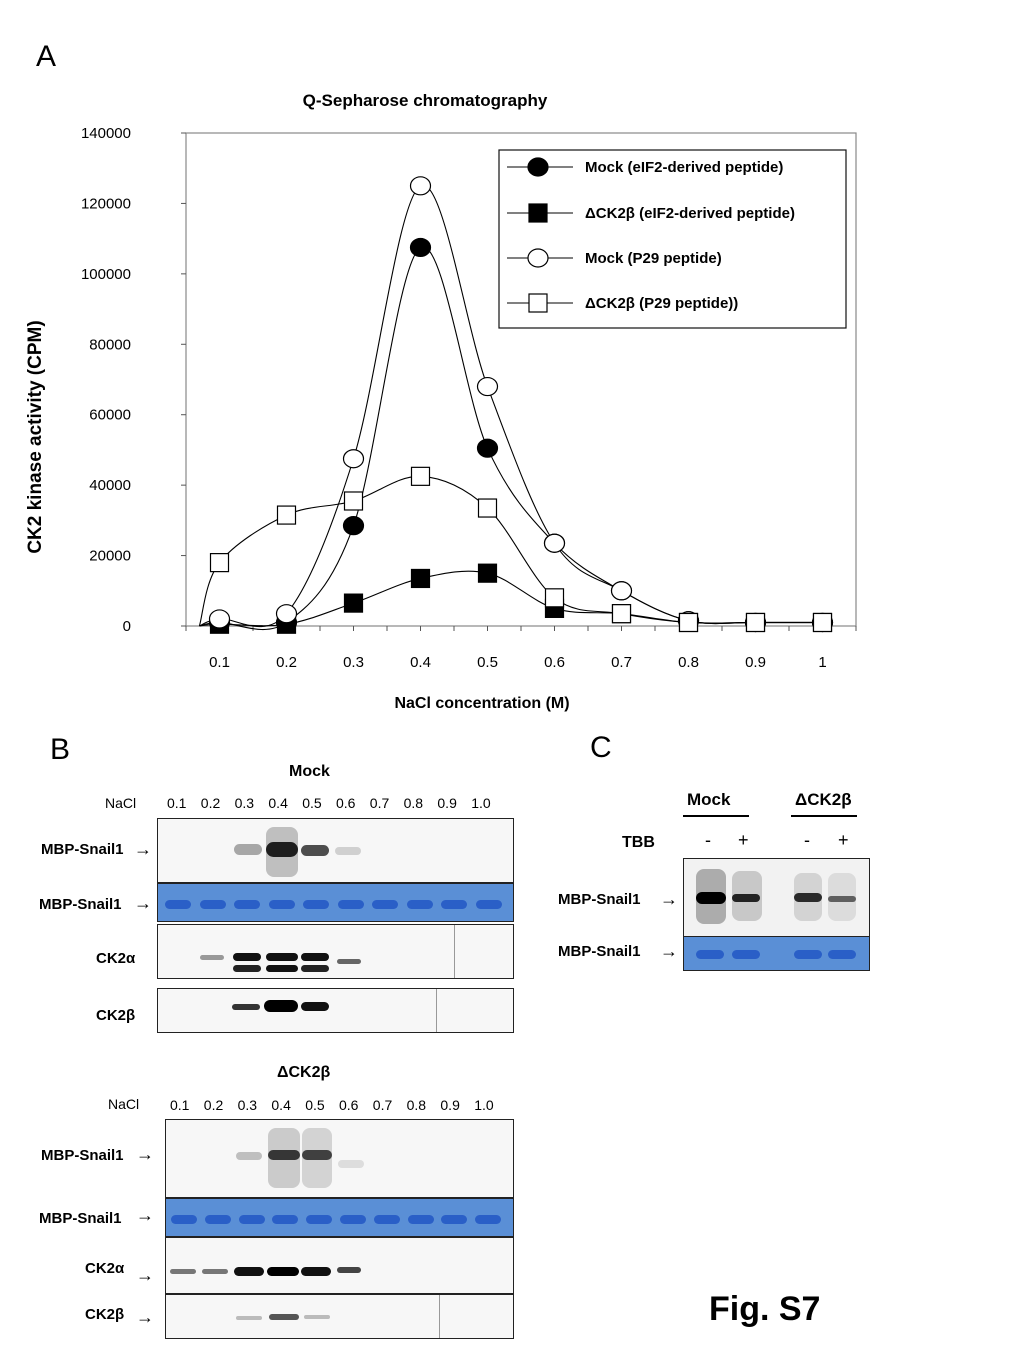  I want to click on chart-title: Q-Sepharose chromatography, so click(425, 100).